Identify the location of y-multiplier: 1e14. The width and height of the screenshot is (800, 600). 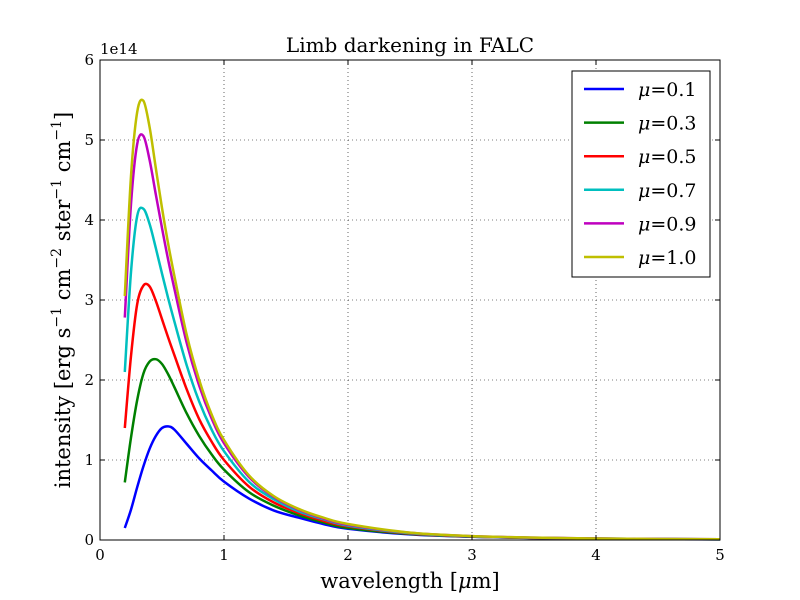
(119, 49).